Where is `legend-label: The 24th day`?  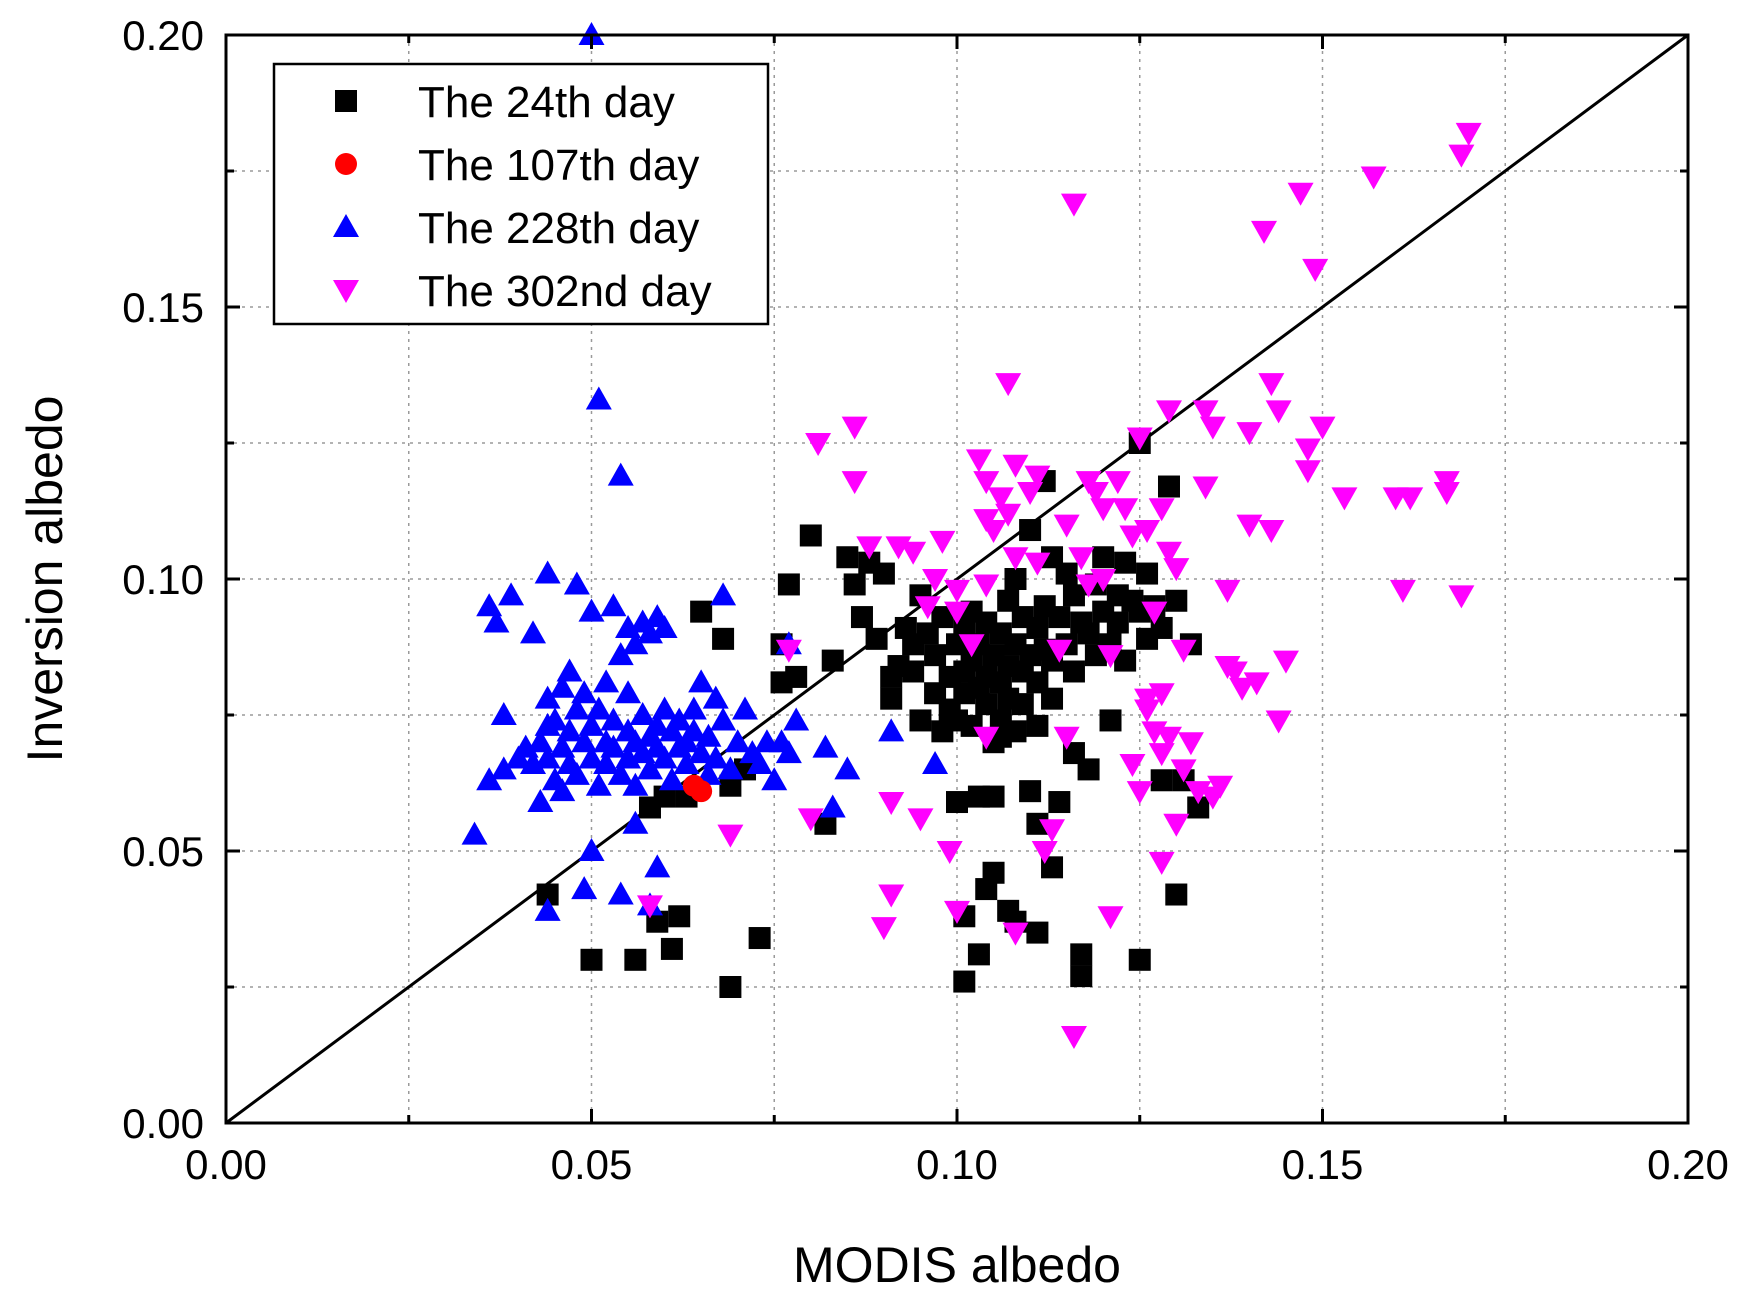 legend-label: The 24th day is located at coordinates (546, 102).